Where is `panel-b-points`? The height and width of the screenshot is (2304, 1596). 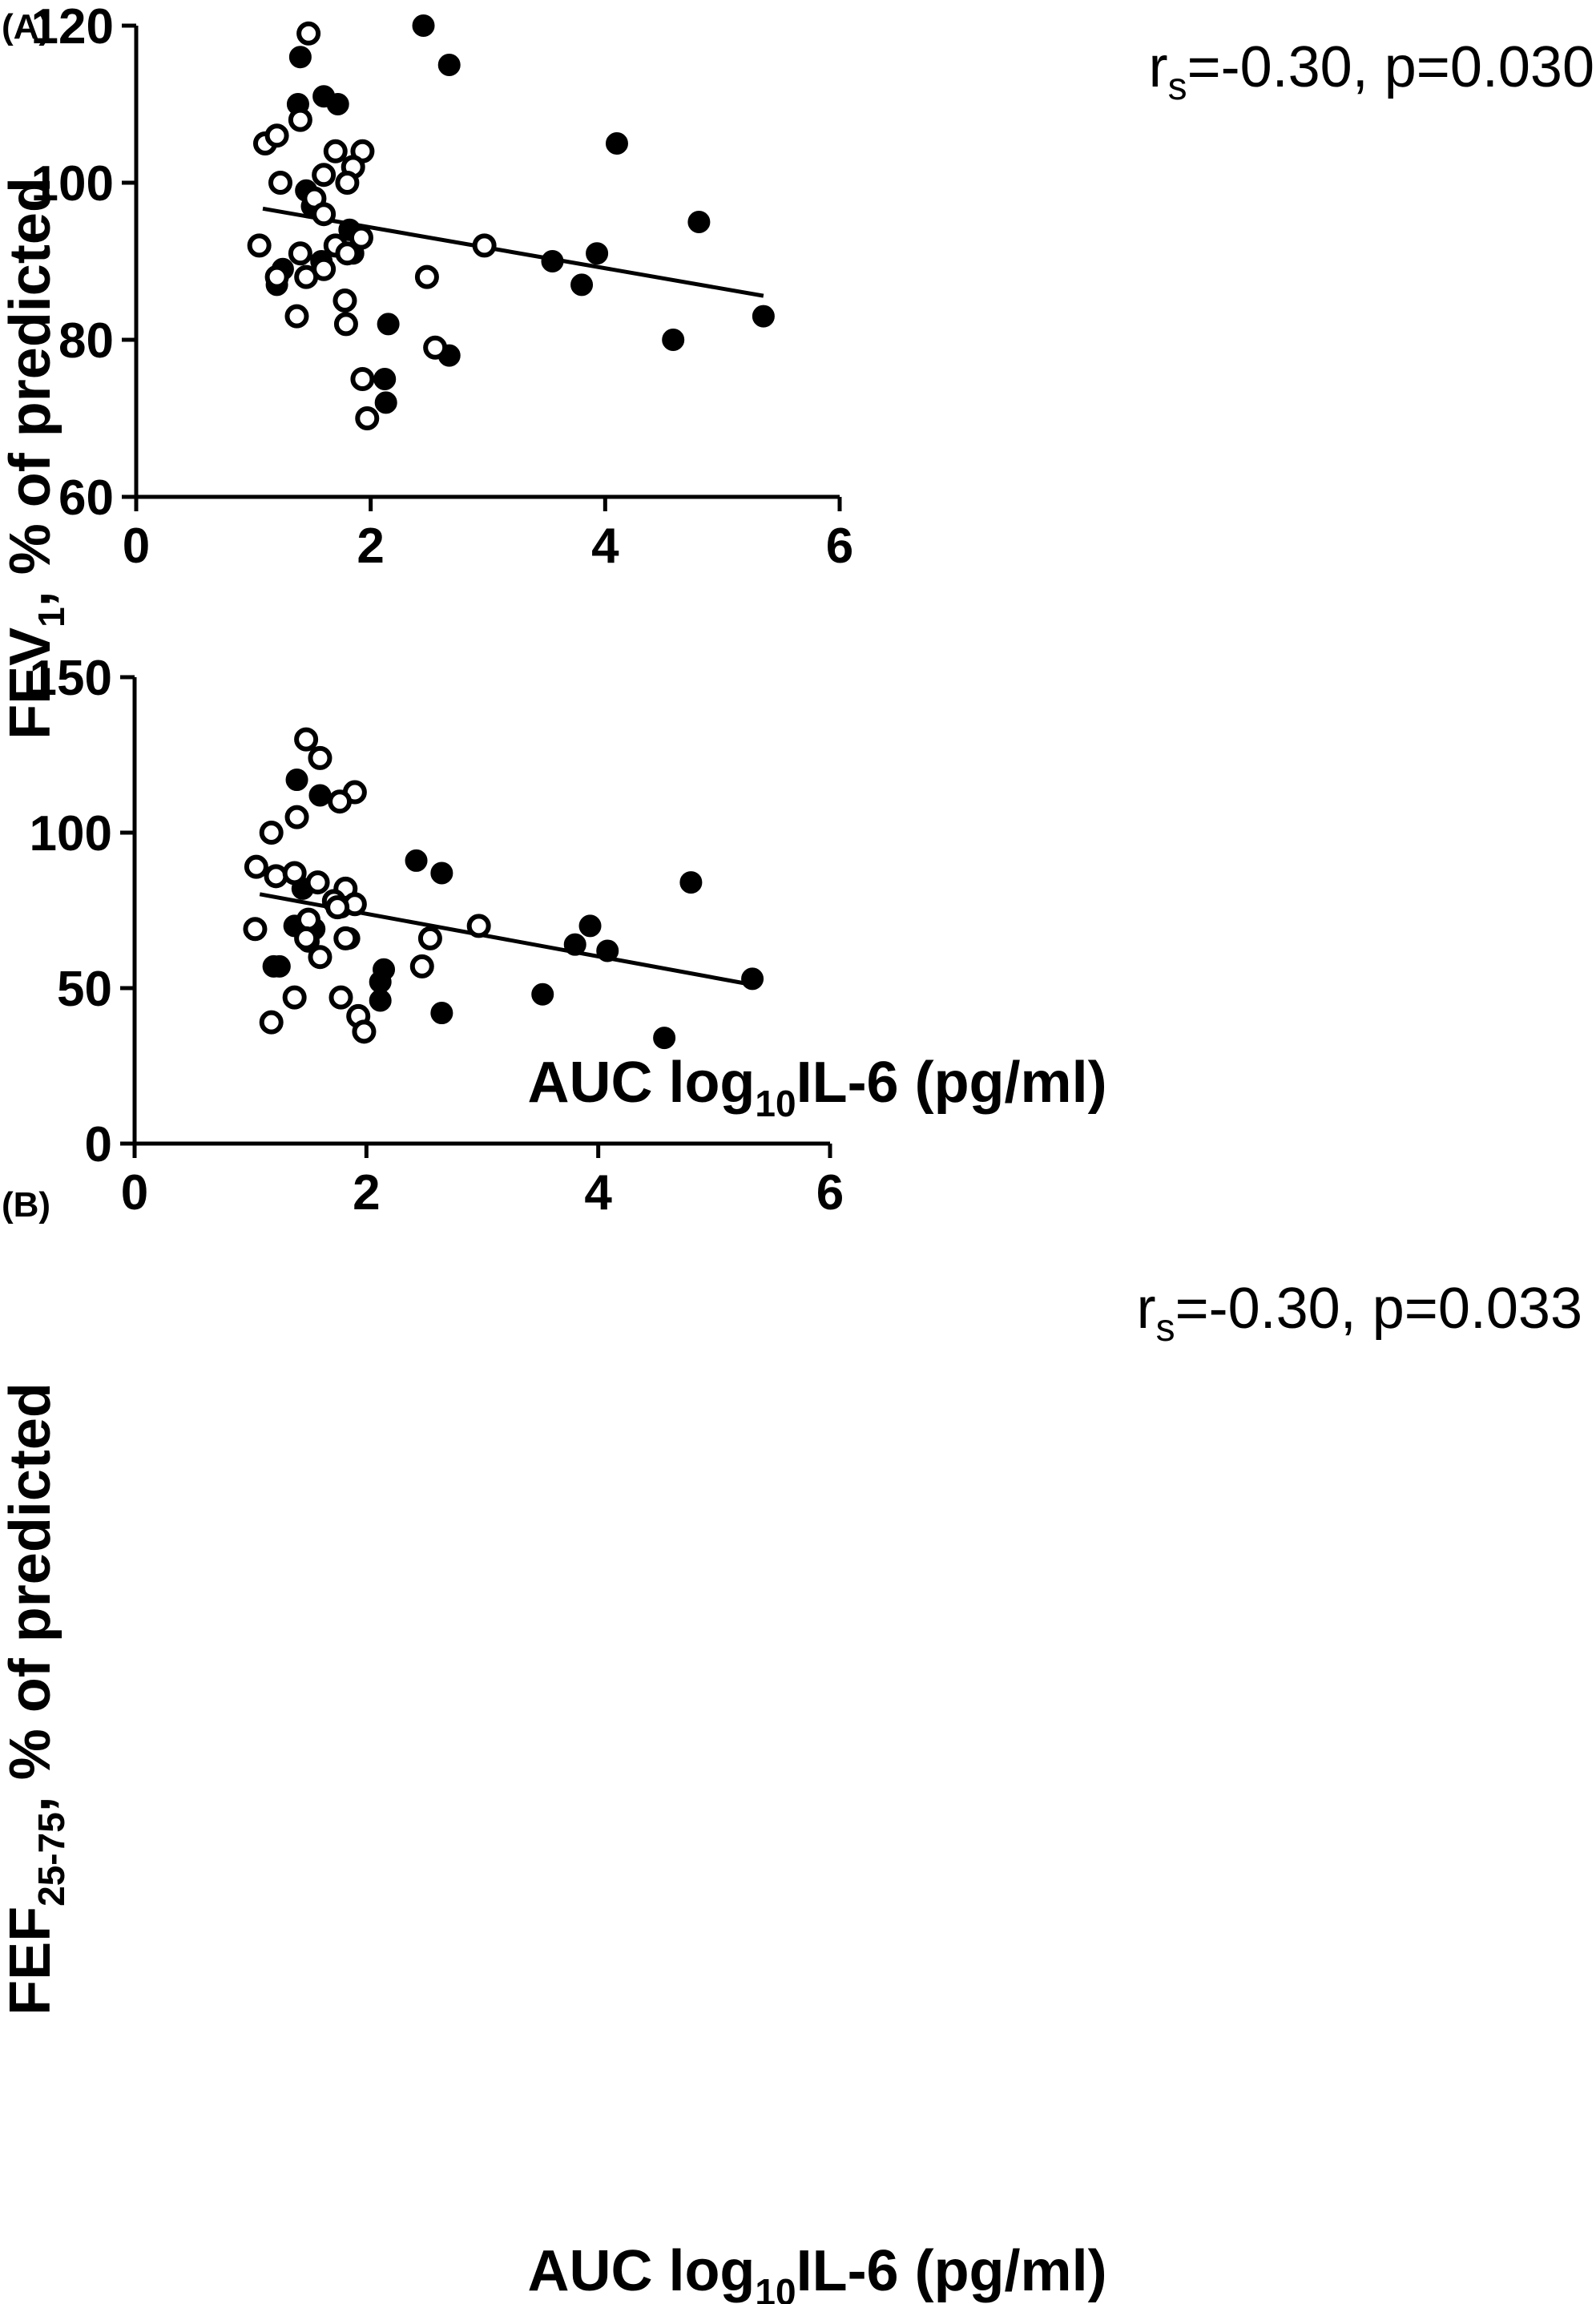 panel-b-points is located at coordinates (503, 888).